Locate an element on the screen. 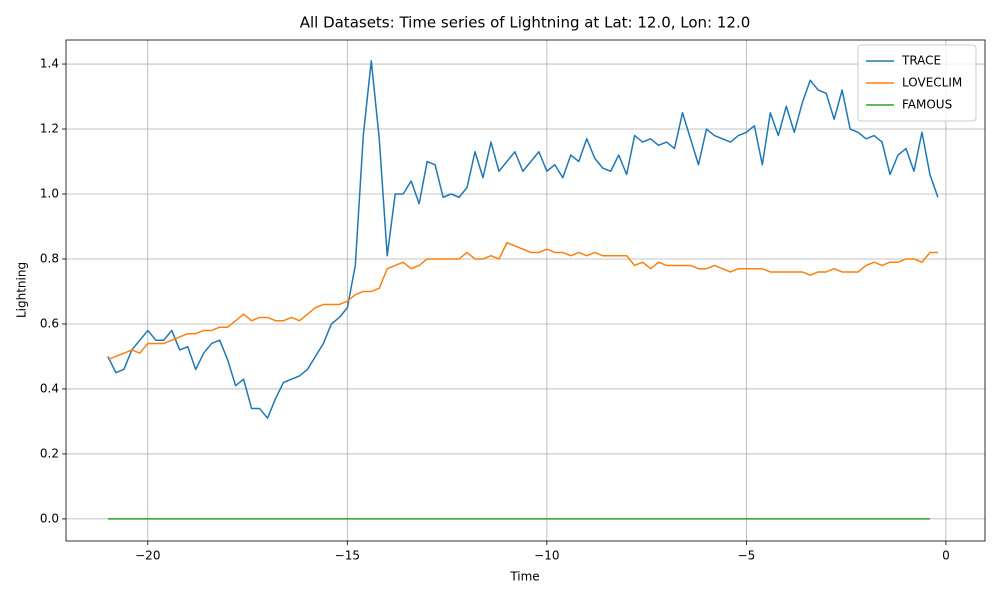  y-tick-label: 0.4 is located at coordinates (49, 388).